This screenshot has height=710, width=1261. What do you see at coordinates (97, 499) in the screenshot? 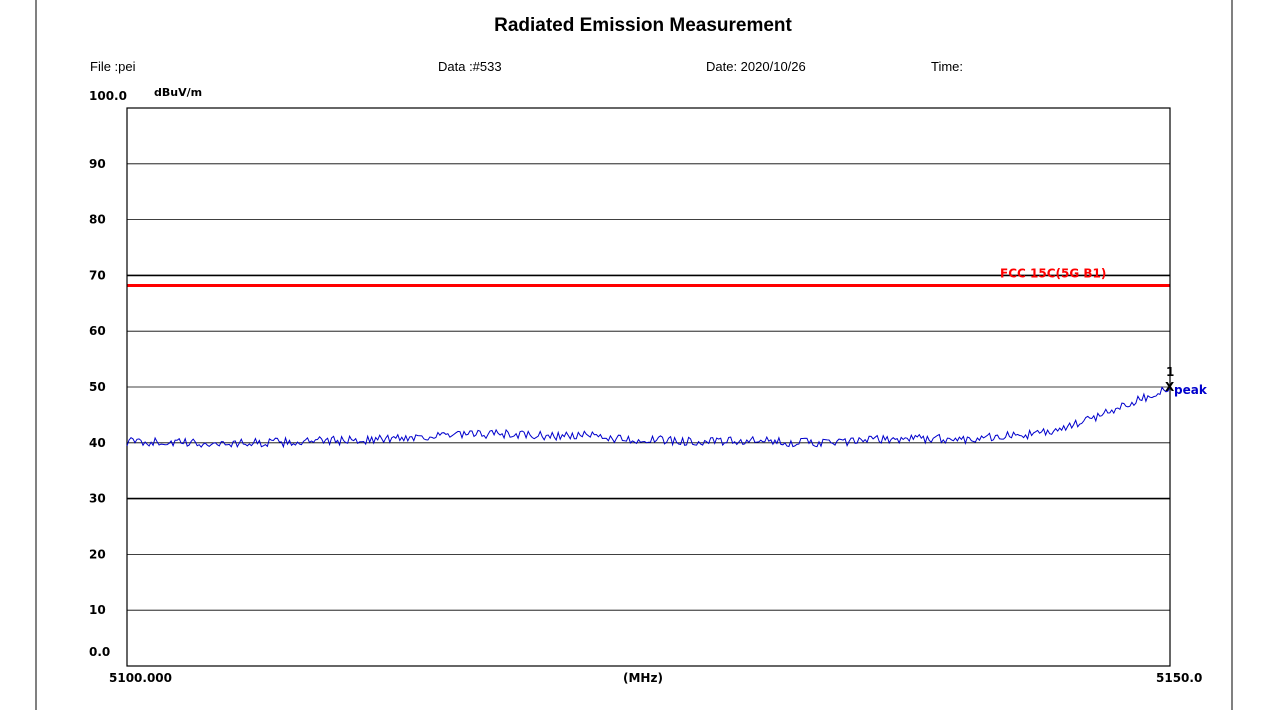
I see `y-tick-label: 30` at bounding box center [97, 499].